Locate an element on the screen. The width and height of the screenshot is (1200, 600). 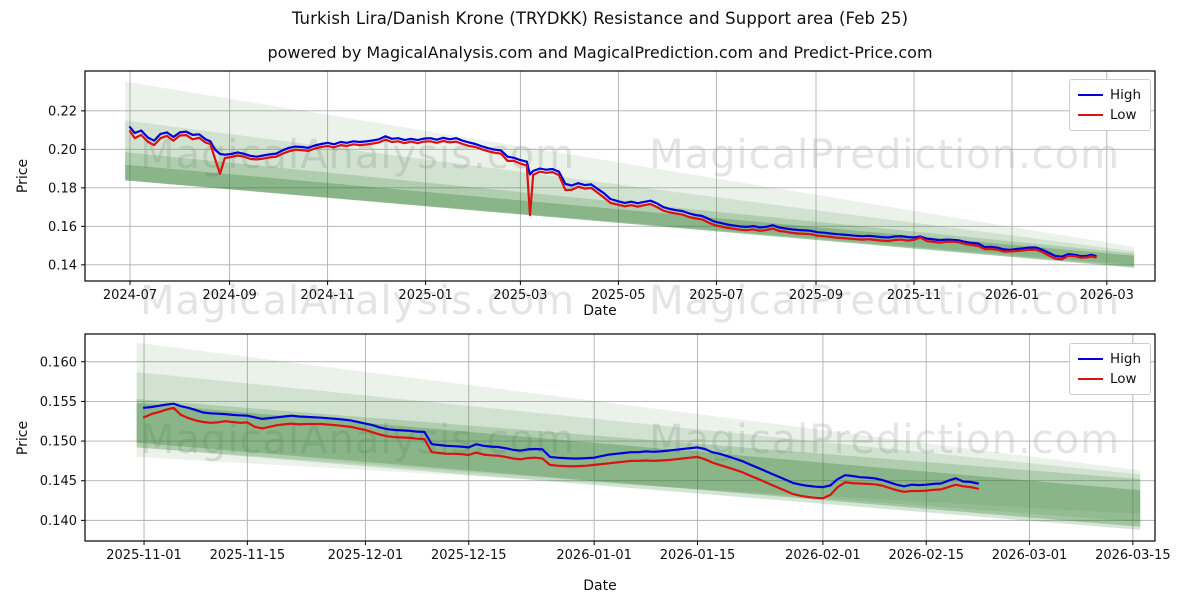
high-line is located at coordinates (561, 445).